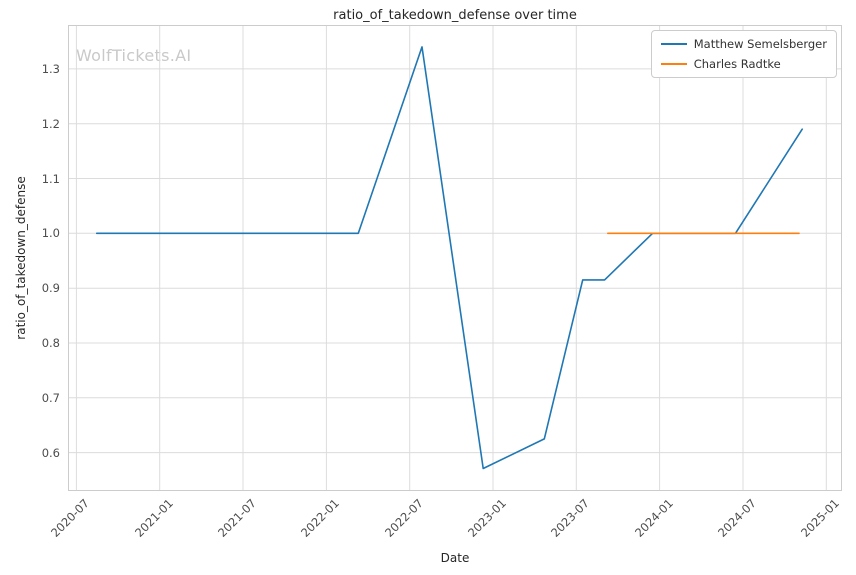 The width and height of the screenshot is (856, 575). I want to click on x-tick-label: 2023-07, so click(570, 518).